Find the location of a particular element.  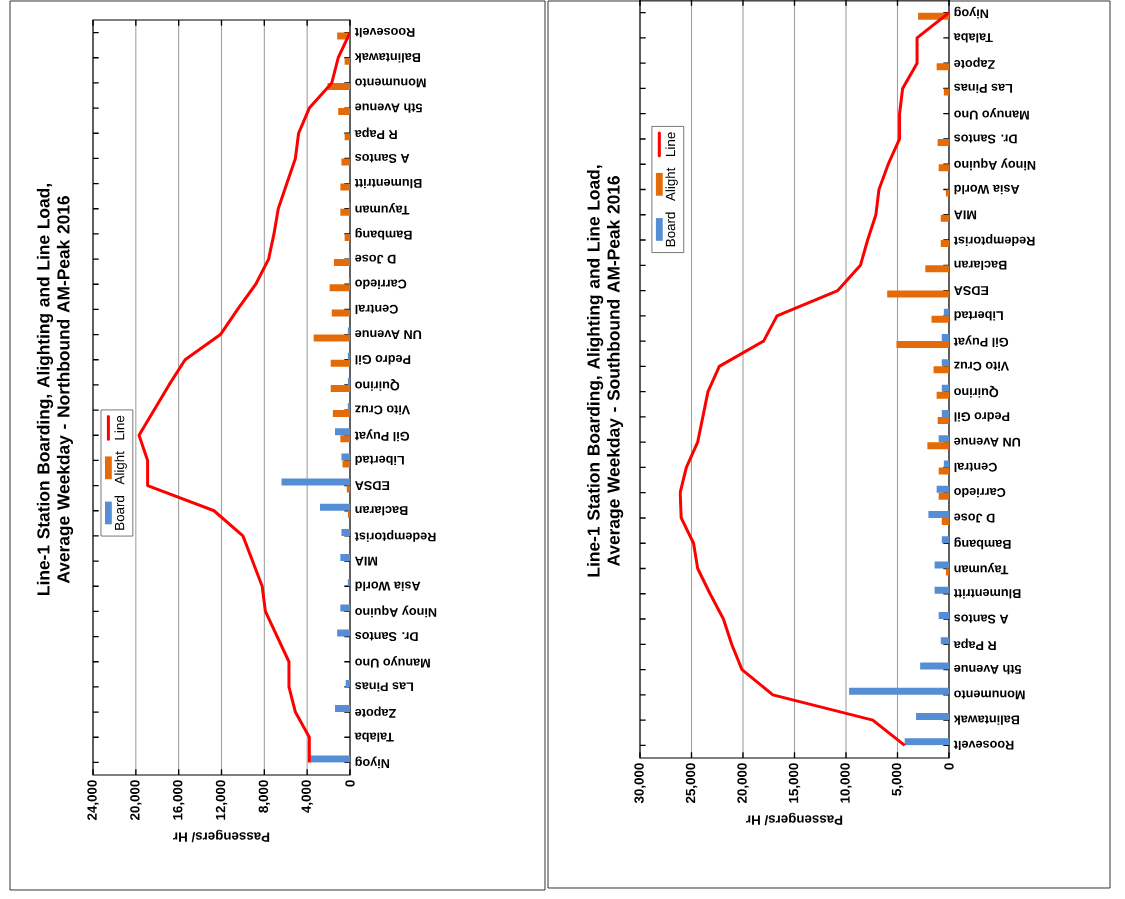

y-tick-label: A Santos is located at coordinates (382, 158).